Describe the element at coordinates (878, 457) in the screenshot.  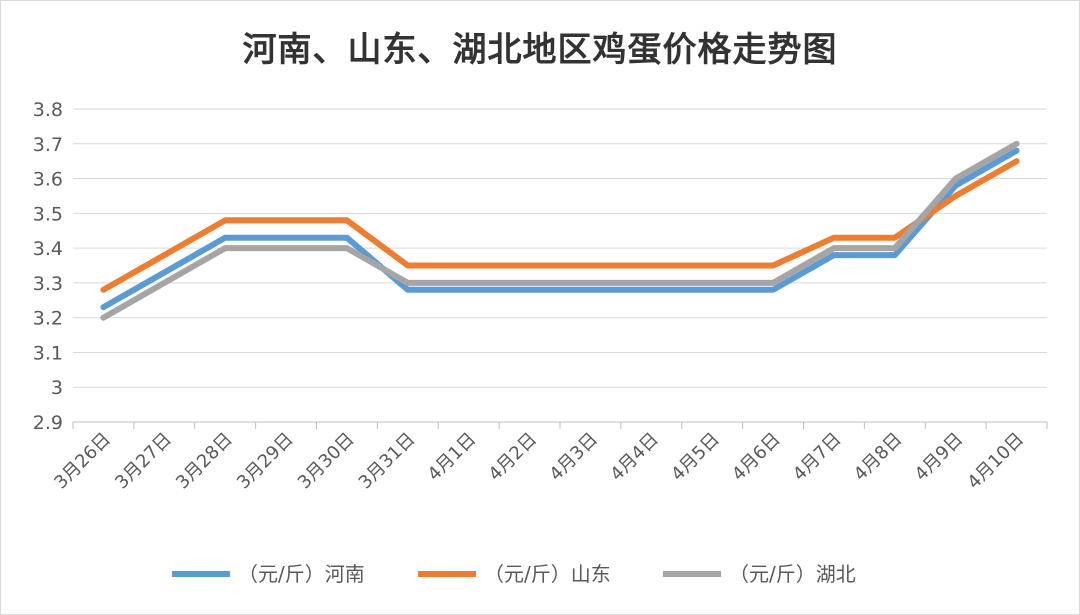
I see `x-tick-label: 4月8日` at that location.